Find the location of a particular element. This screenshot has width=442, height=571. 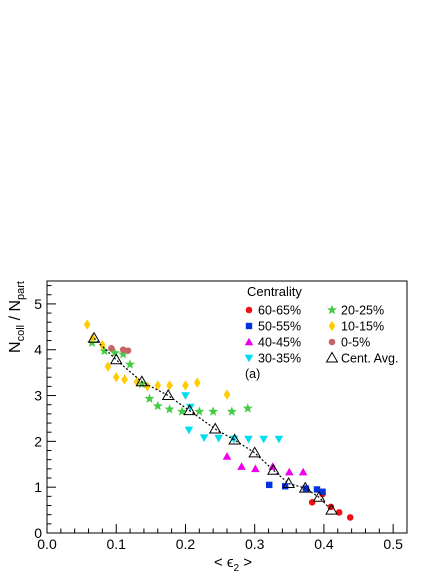

legend-label: 50-55% is located at coordinates (279, 327).